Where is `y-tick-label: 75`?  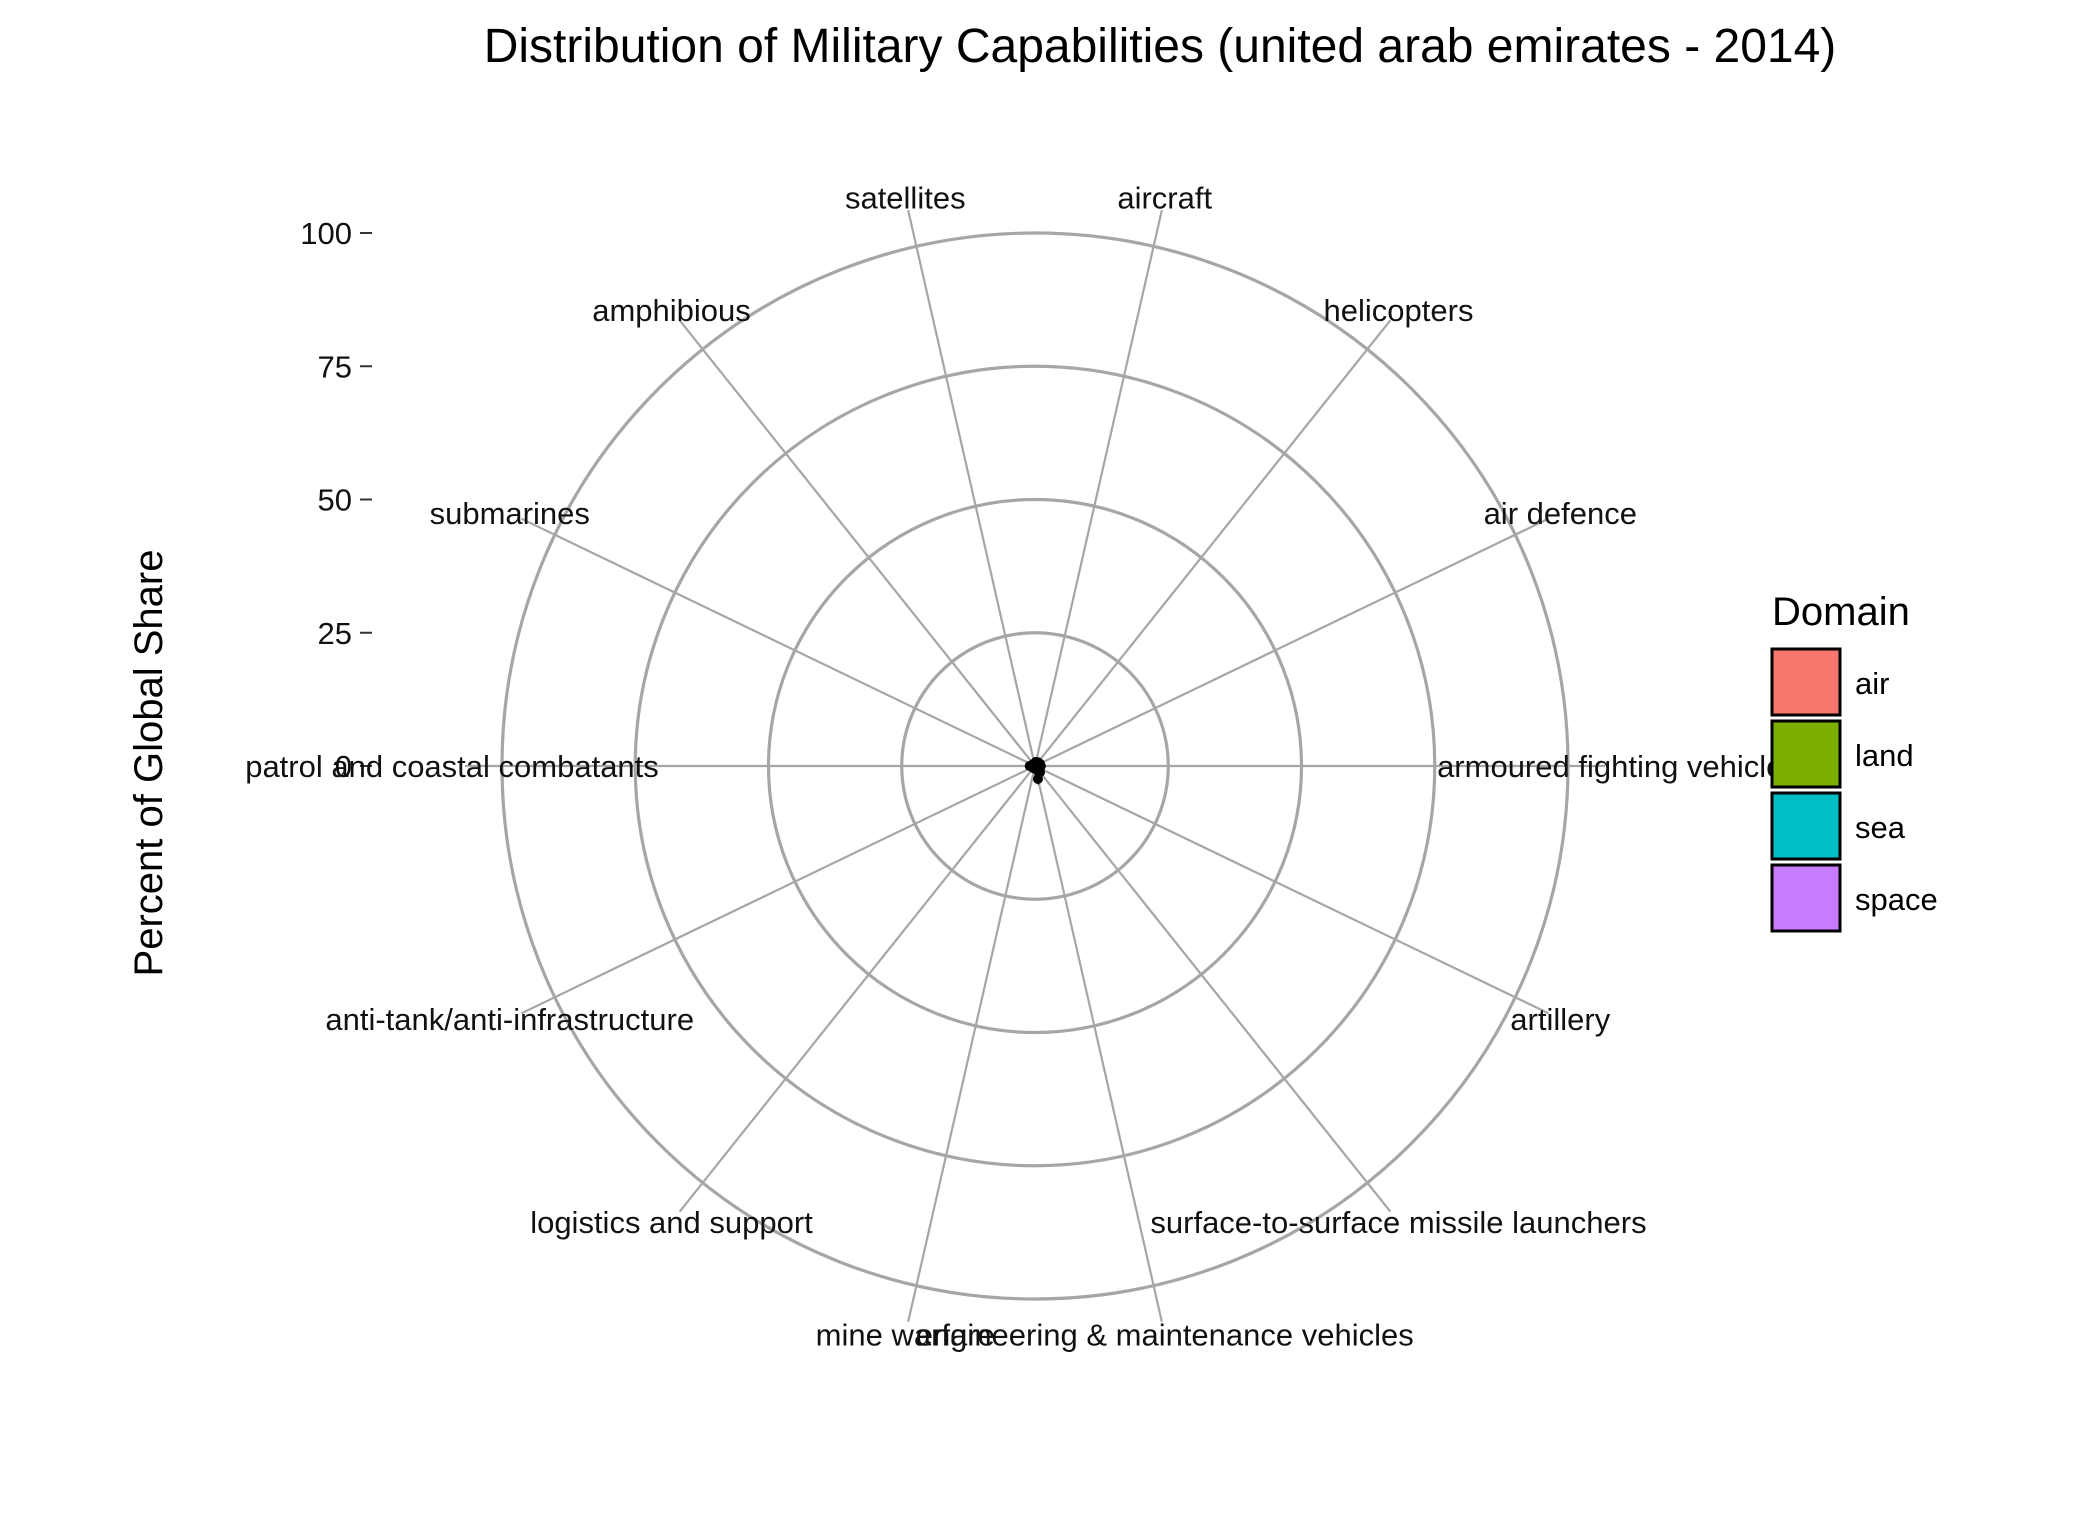
y-tick-label: 75 is located at coordinates (335, 366).